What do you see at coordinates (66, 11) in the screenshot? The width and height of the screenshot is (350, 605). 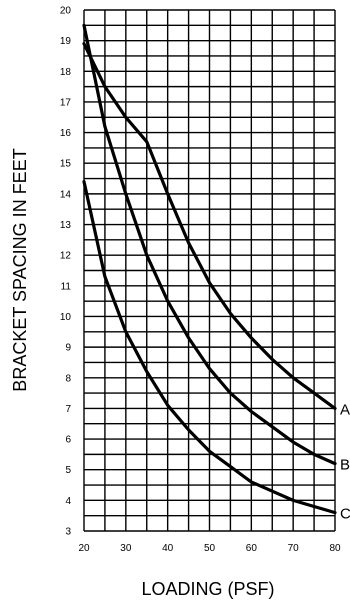 I see `y-tick-label: 20` at bounding box center [66, 11].